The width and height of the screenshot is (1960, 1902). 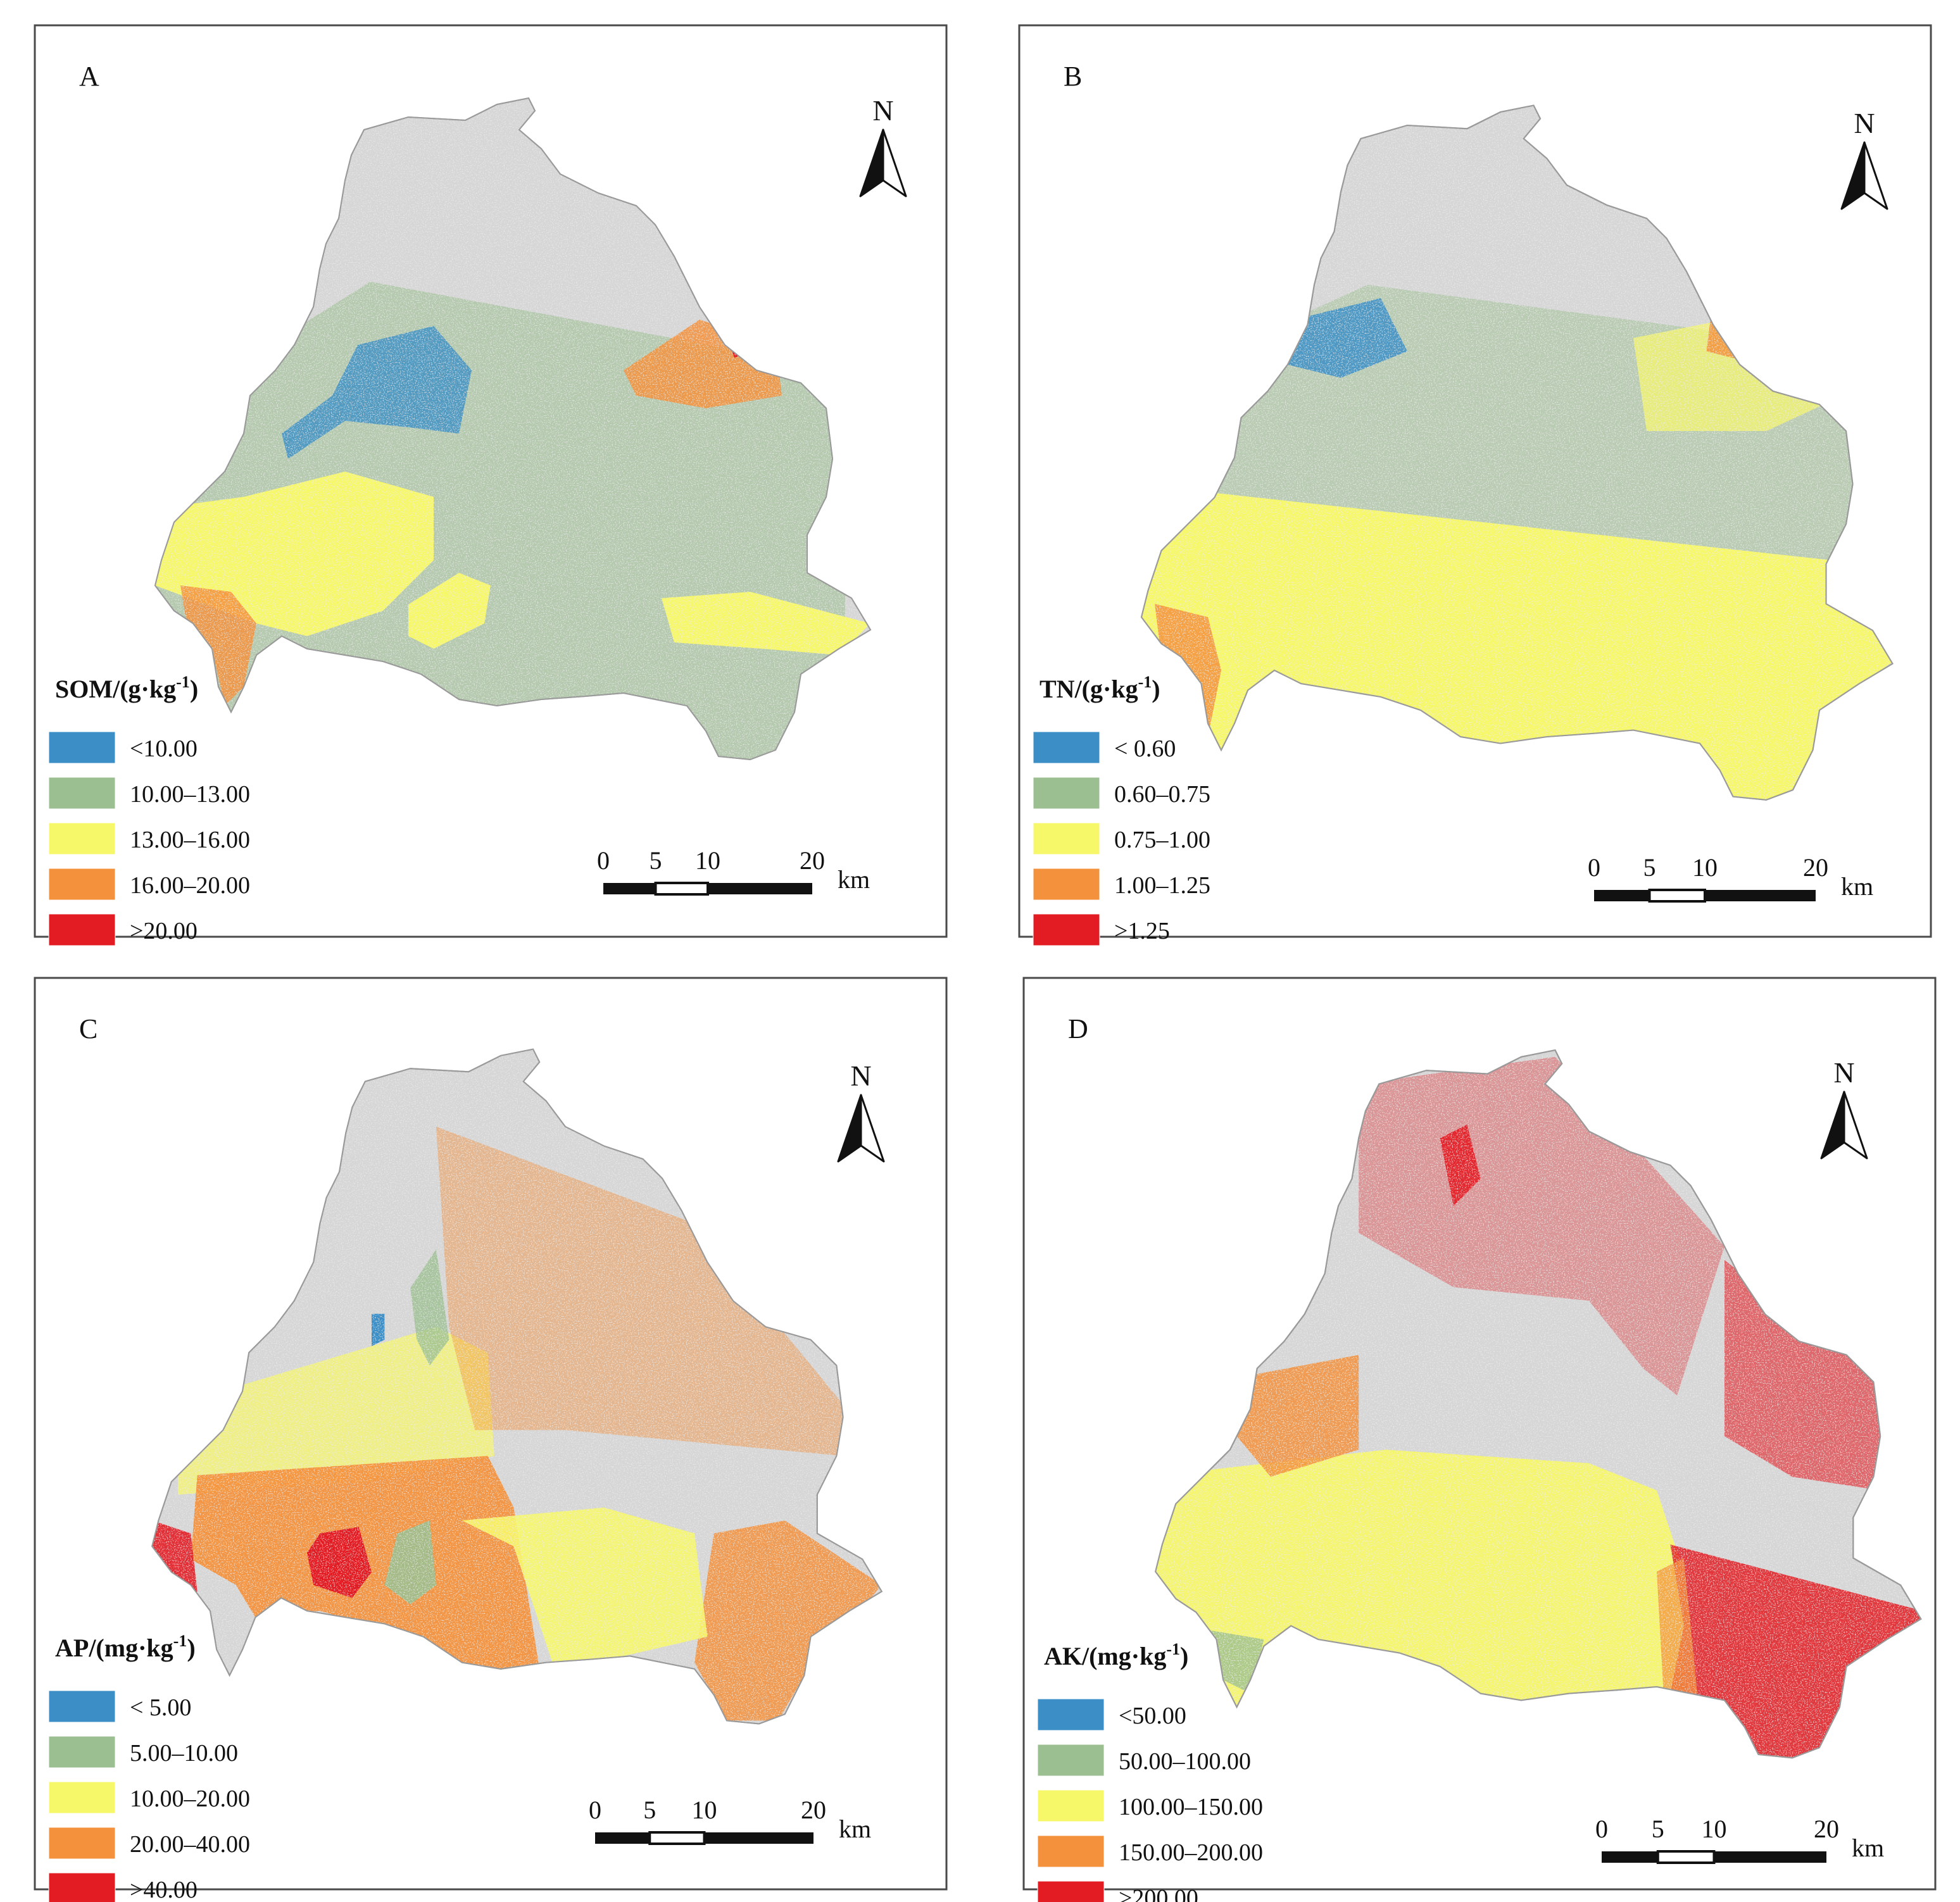 I want to click on legend-label-class-4: 150.00–200.00, so click(x=1191, y=1853).